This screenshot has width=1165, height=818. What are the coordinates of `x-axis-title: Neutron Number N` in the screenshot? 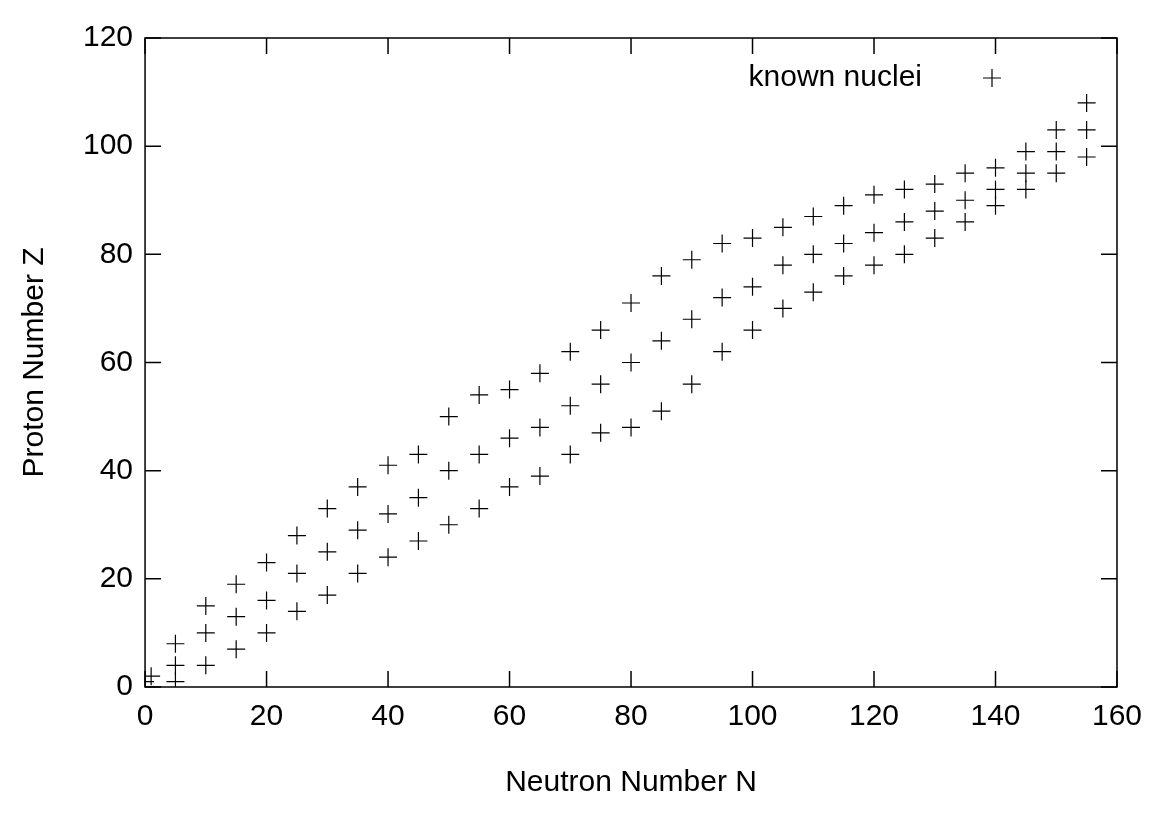 It's located at (631, 781).